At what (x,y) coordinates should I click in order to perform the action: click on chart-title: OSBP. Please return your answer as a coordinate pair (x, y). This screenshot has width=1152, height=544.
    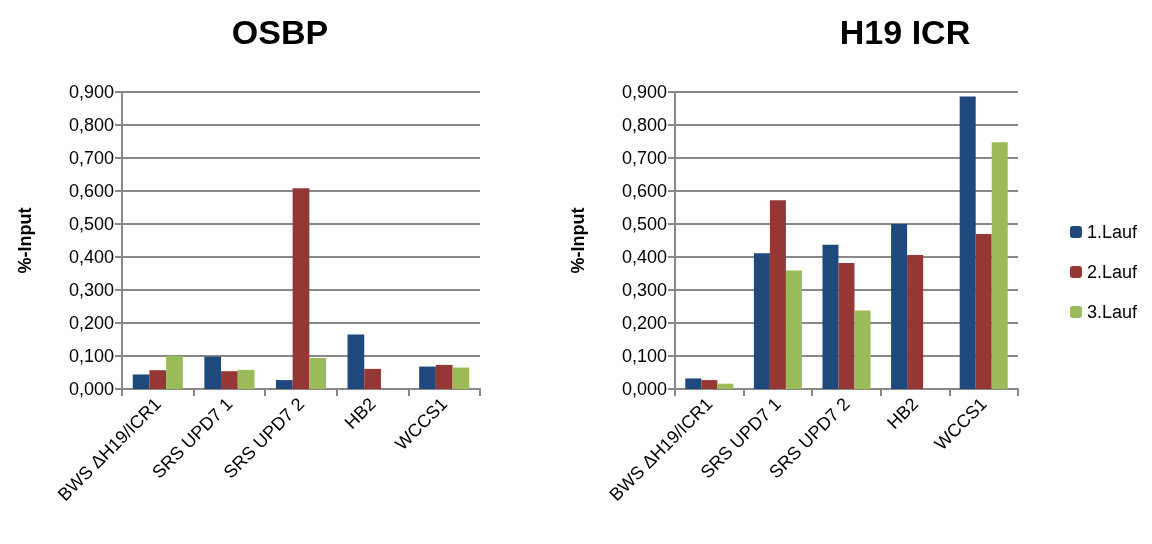
    Looking at the image, I should click on (280, 32).